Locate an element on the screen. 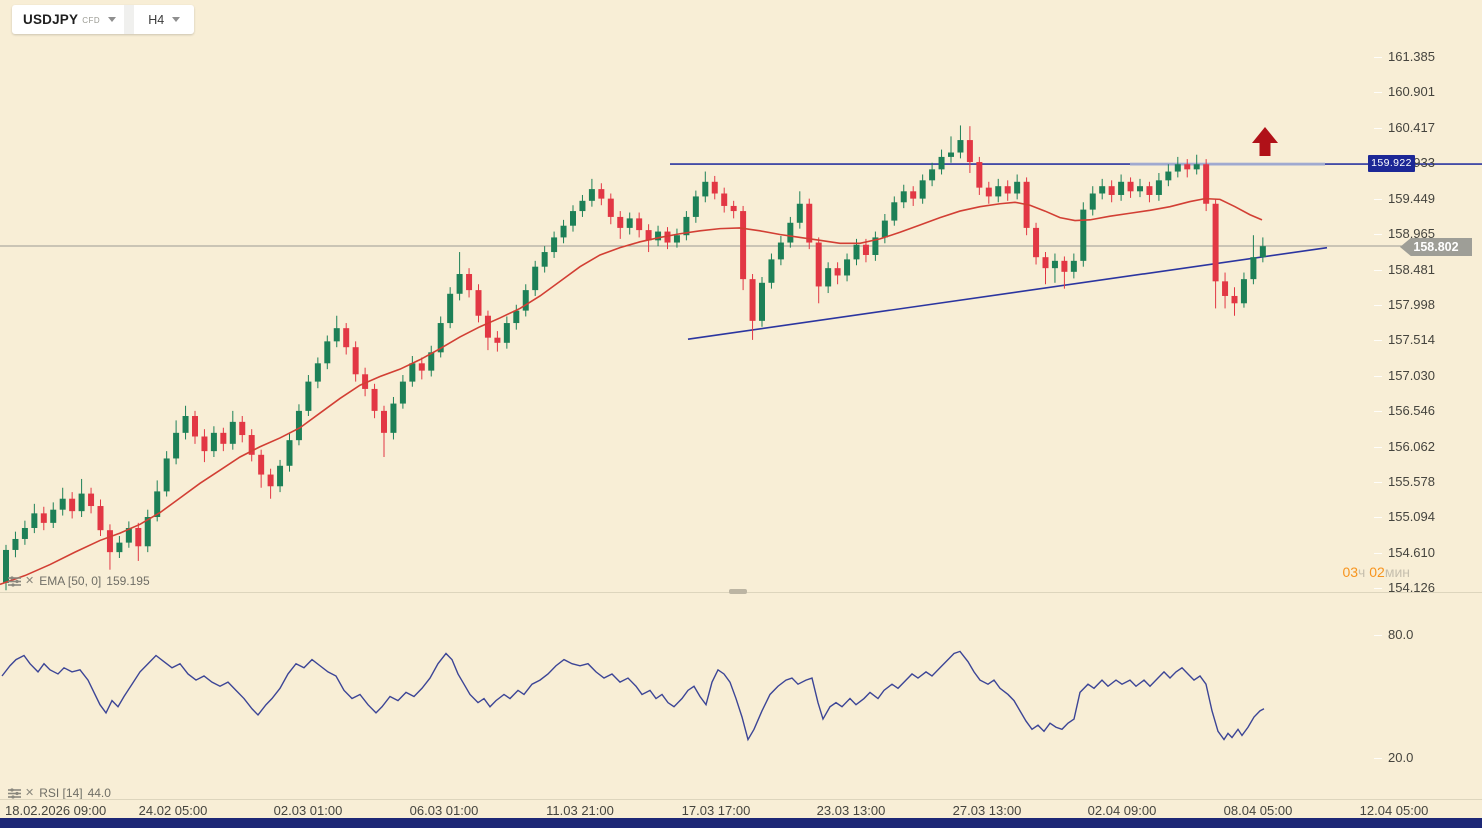 This screenshot has height=828, width=1482. last-price-badge: 158.802 is located at coordinates (1436, 247).